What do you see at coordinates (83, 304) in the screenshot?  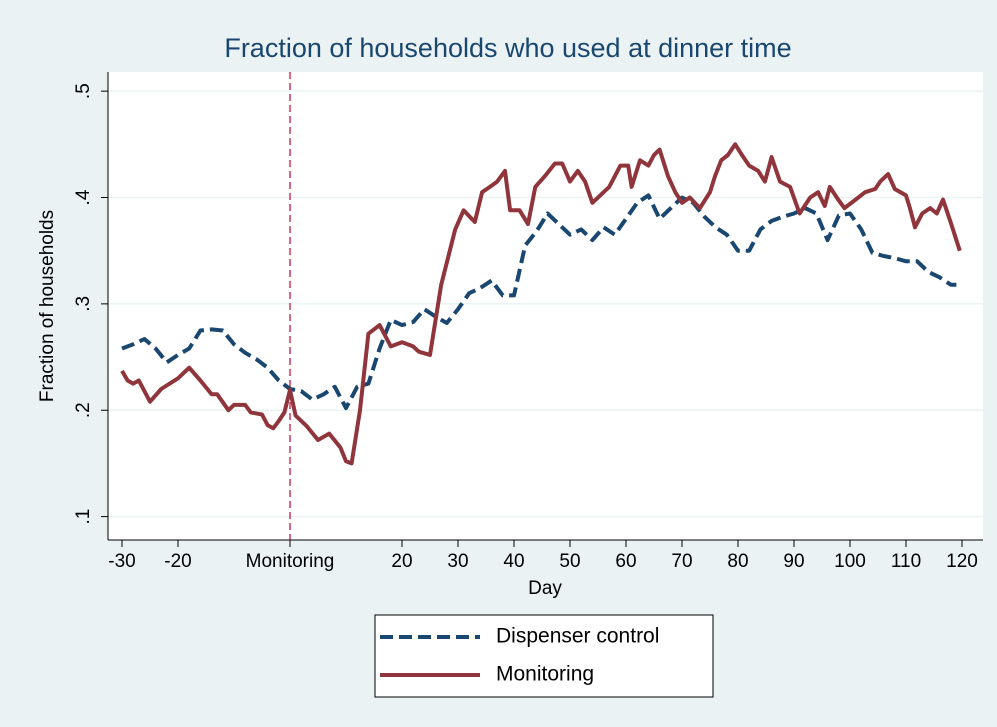 I see `y-tick-label: .3` at bounding box center [83, 304].